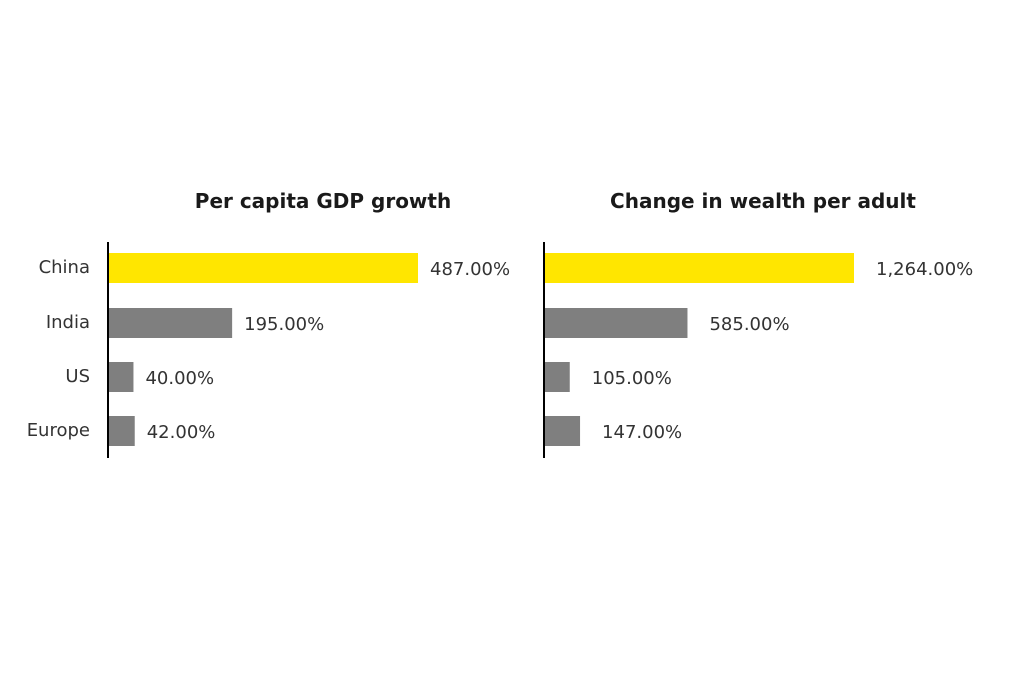 This screenshot has width=1024, height=682. What do you see at coordinates (284, 324) in the screenshot?
I see `data-label-india: 195.00%` at bounding box center [284, 324].